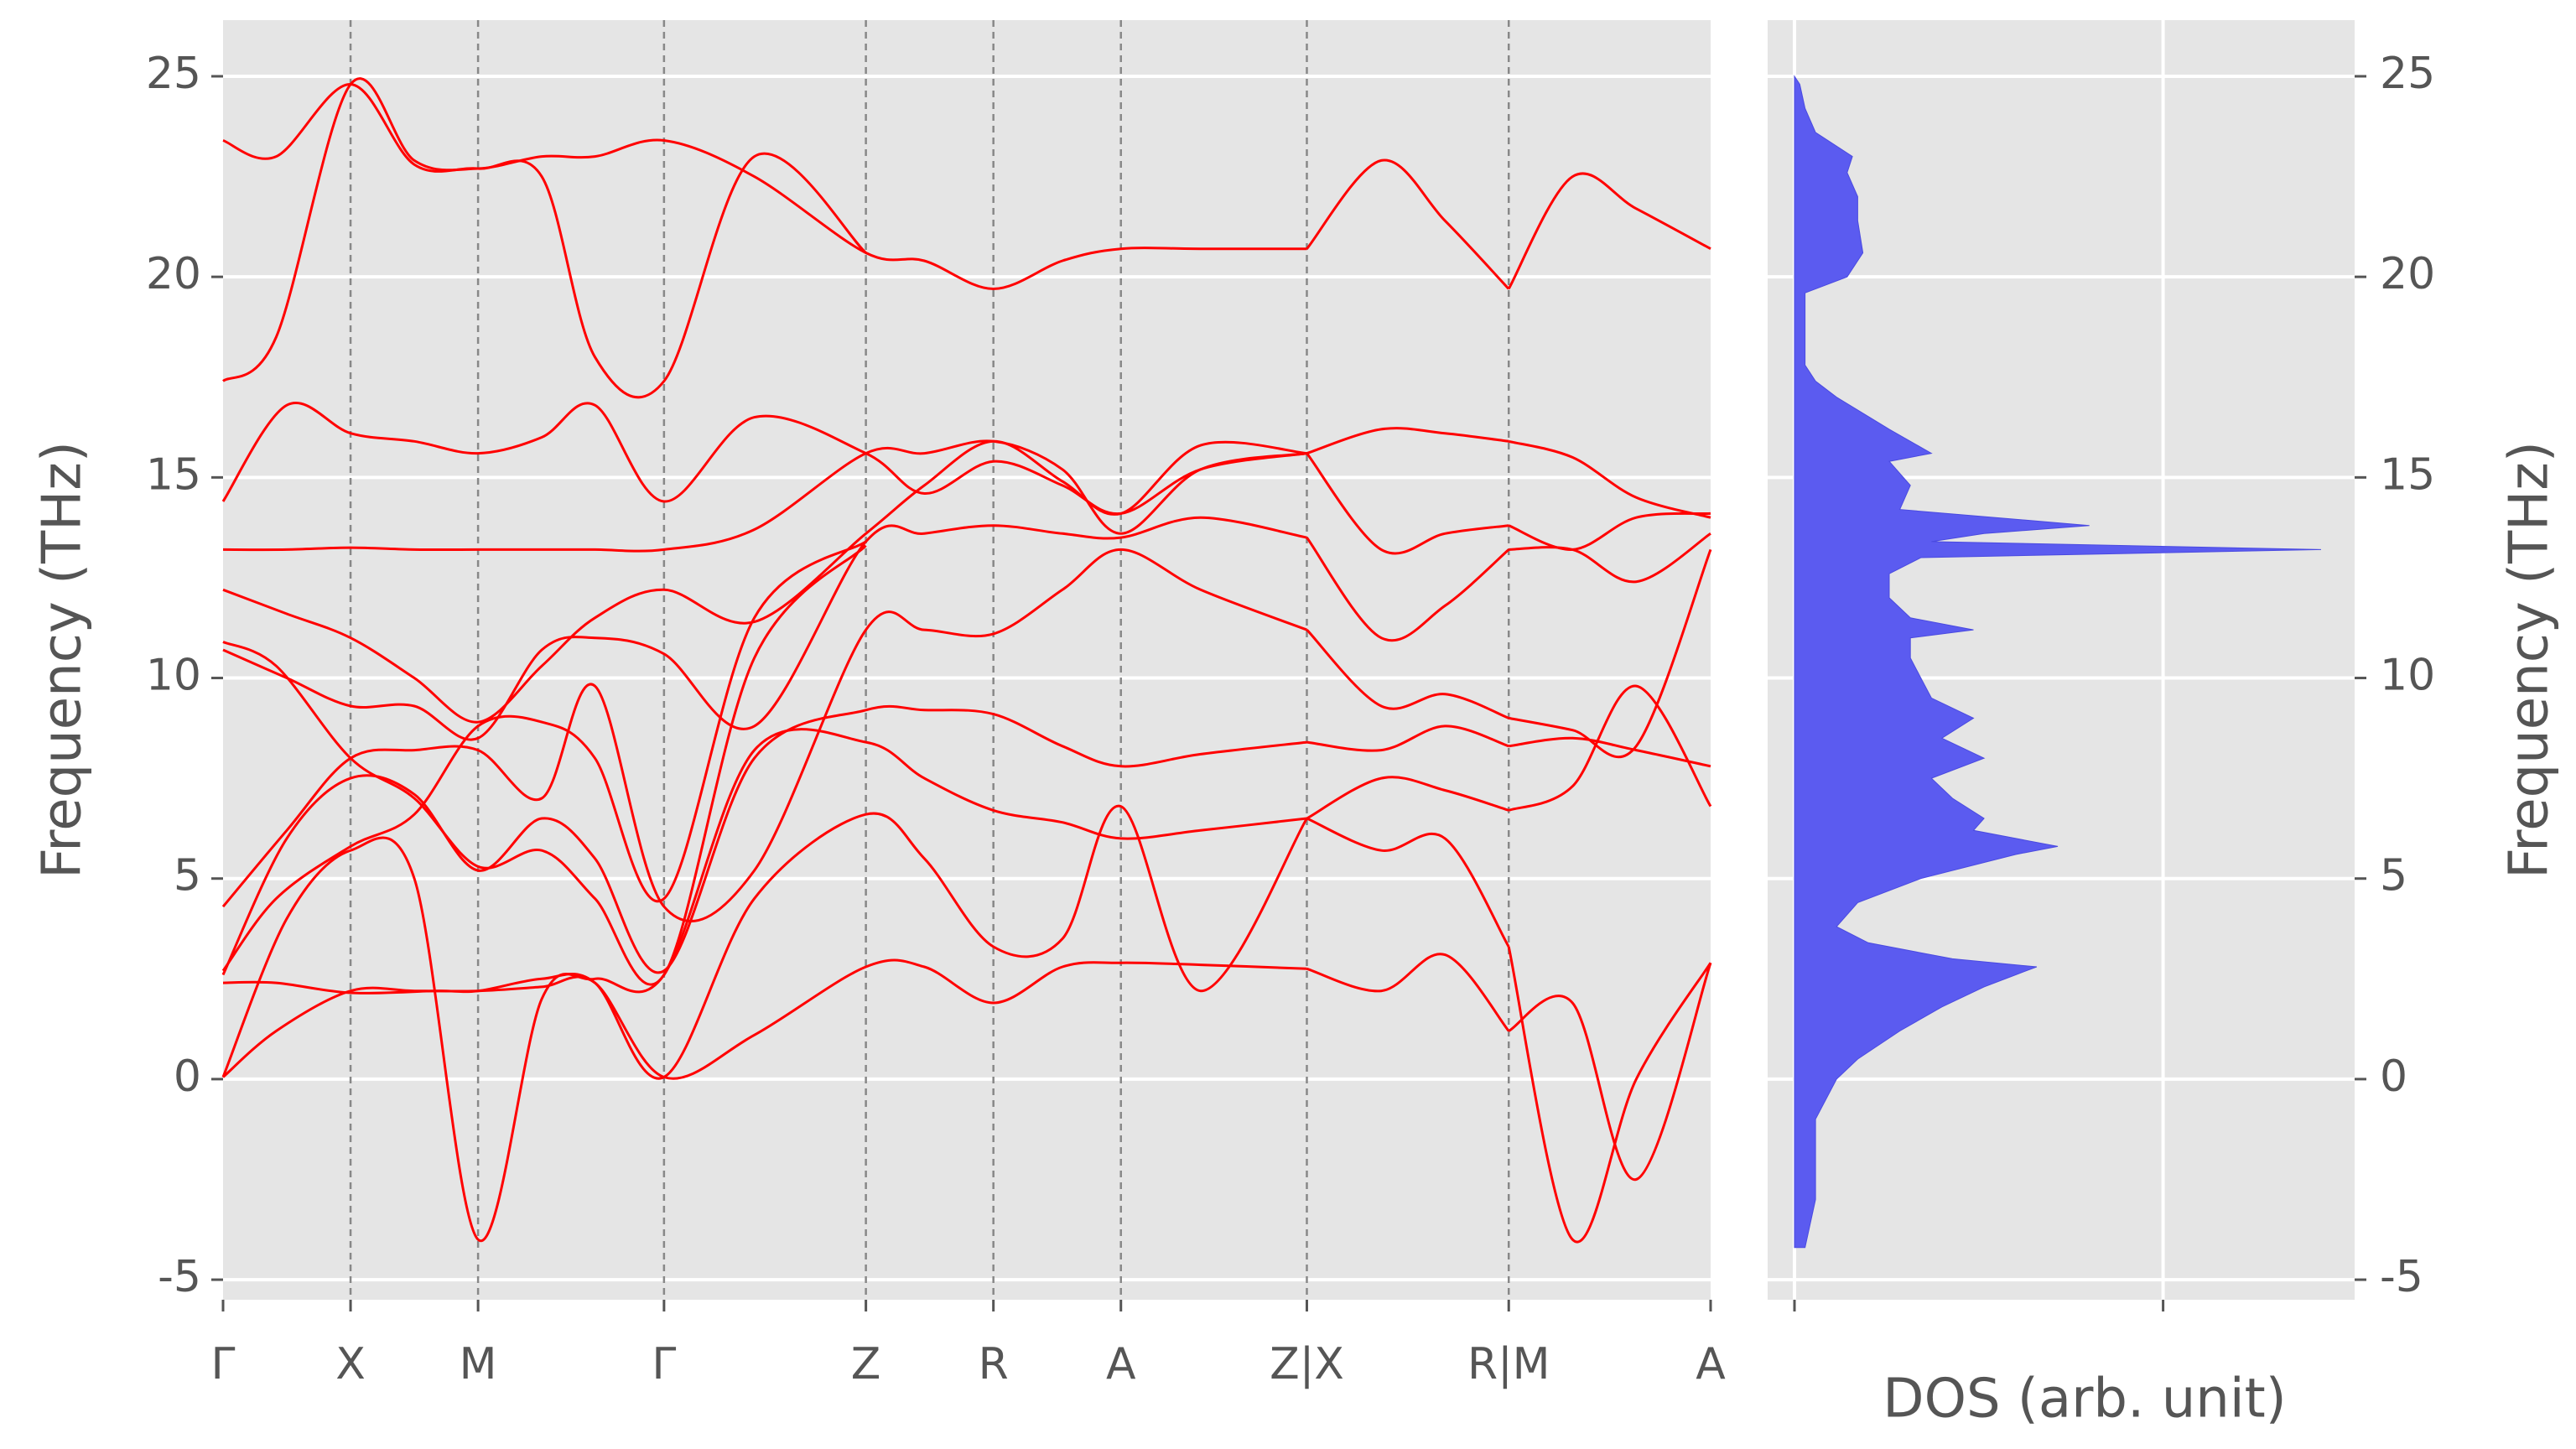  Describe the element at coordinates (1508, 1364) in the screenshot. I see `band-x-tick-label: R|M` at that location.